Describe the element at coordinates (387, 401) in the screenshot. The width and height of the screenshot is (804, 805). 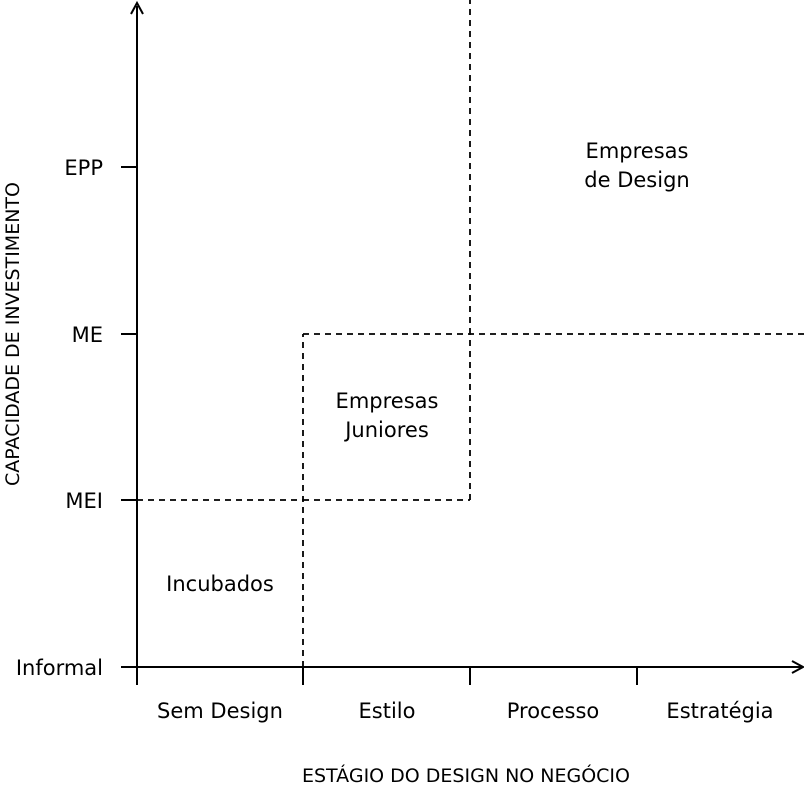
I see `region-label-juniores-line1: Empresas` at that location.